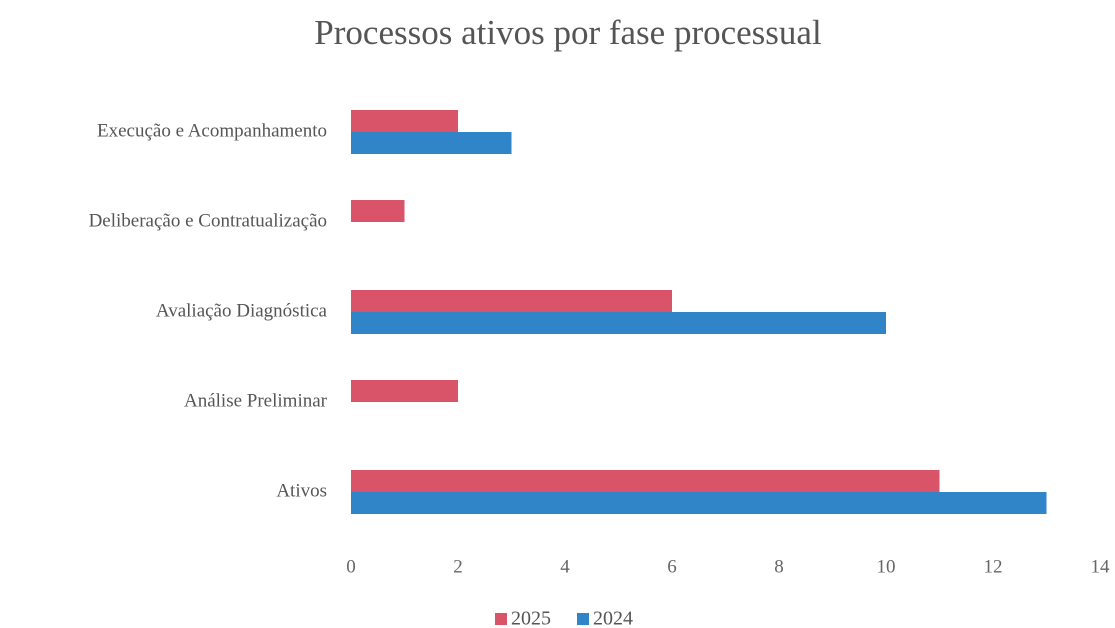 The height and width of the screenshot is (628, 1115). Describe the element at coordinates (208, 220) in the screenshot. I see `y-tick-label: Deliberação e Contratualização` at that location.